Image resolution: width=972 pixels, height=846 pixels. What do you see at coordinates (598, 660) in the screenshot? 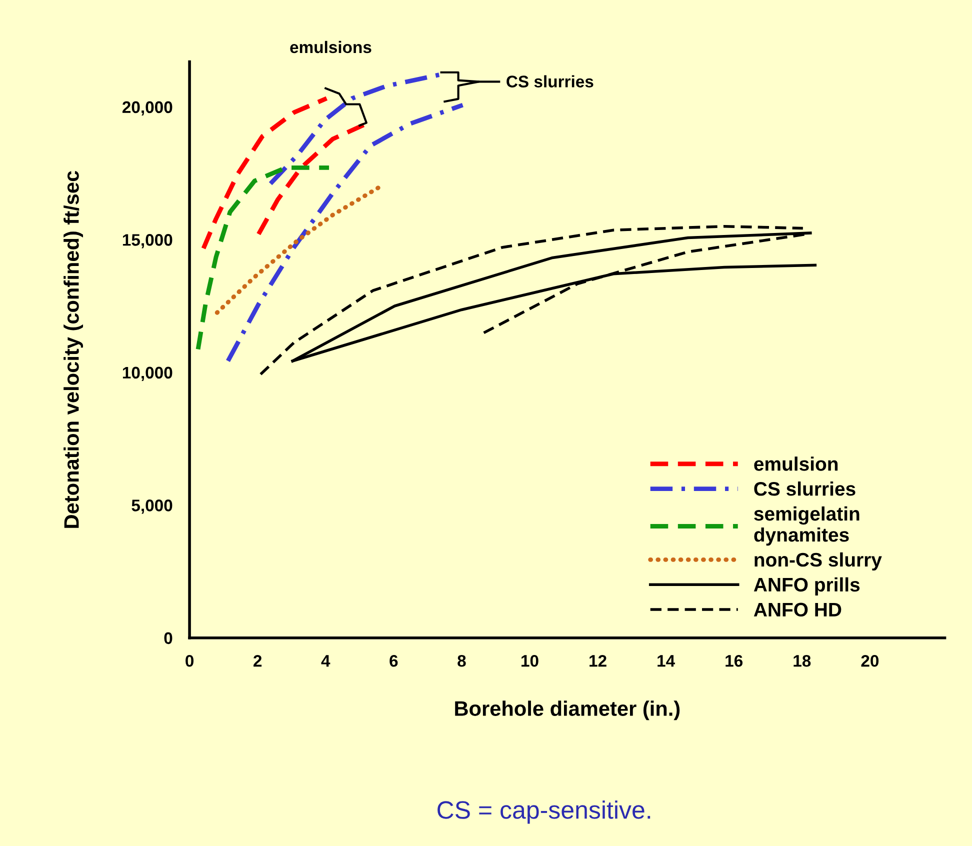
I see `x-tick-label: 12` at bounding box center [598, 660].